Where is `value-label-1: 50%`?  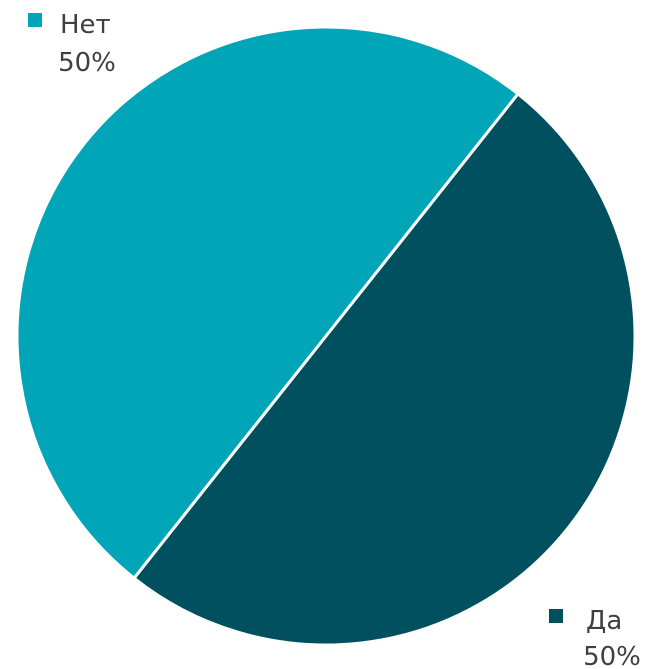 value-label-1: 50% is located at coordinates (612, 655).